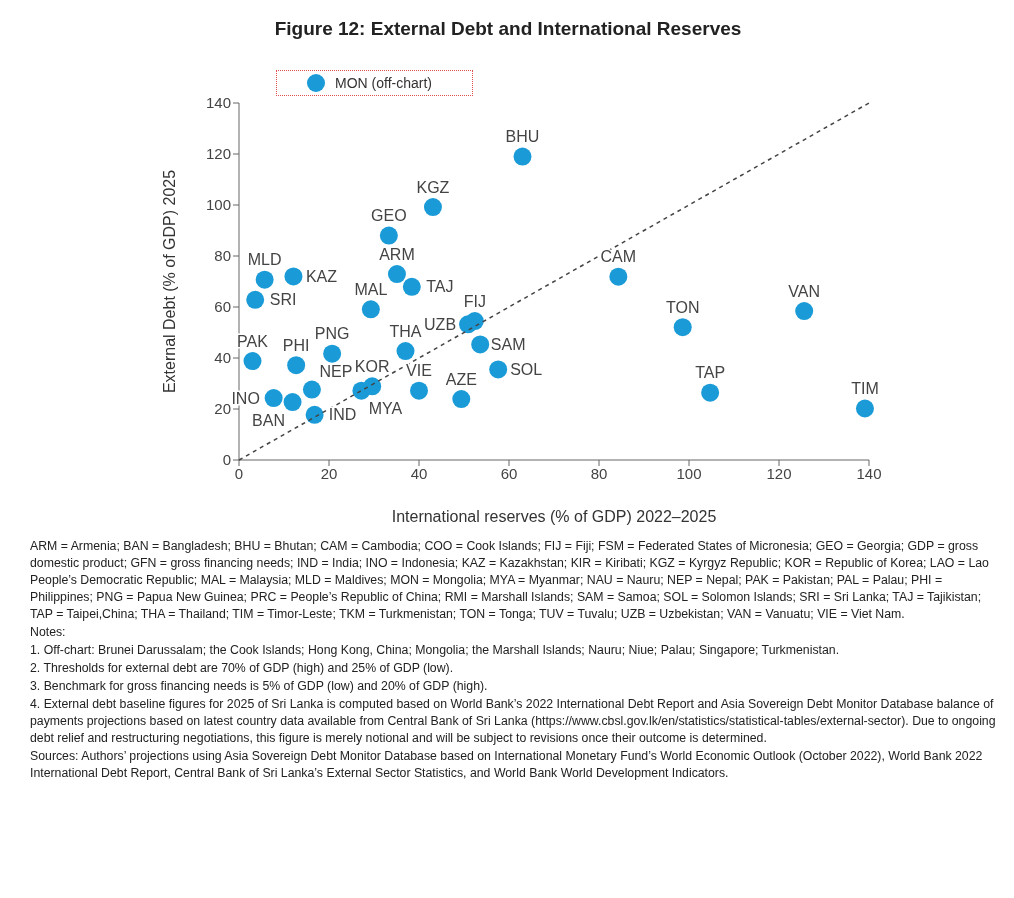 The image size is (1014, 898). I want to click on annotation: ARM, so click(397, 254).